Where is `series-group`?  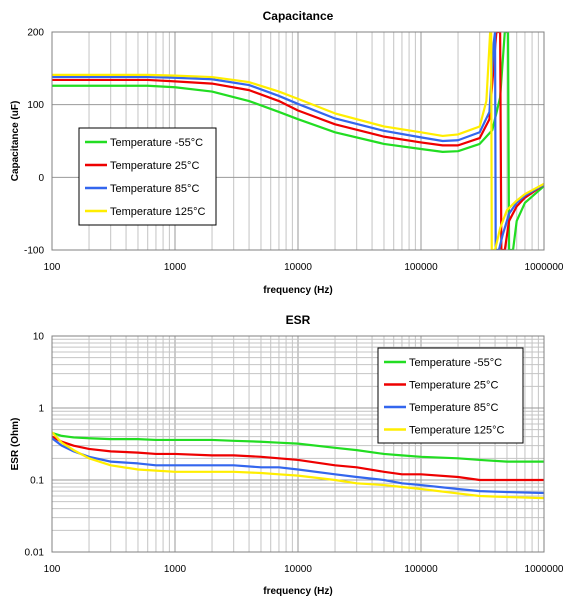
series-group is located at coordinates (298, 465).